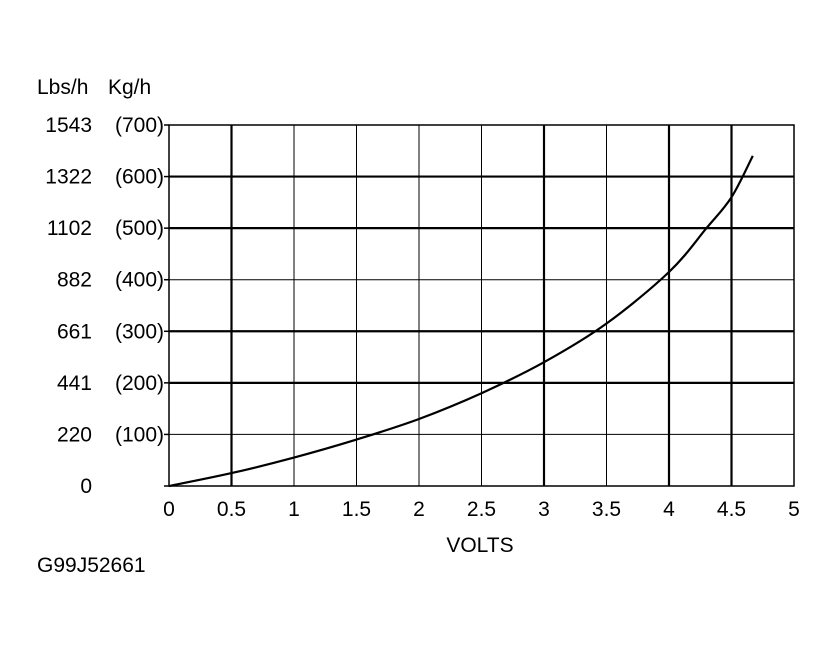  I want to click on y-tick-label-lbs-4: 882, so click(74, 280).